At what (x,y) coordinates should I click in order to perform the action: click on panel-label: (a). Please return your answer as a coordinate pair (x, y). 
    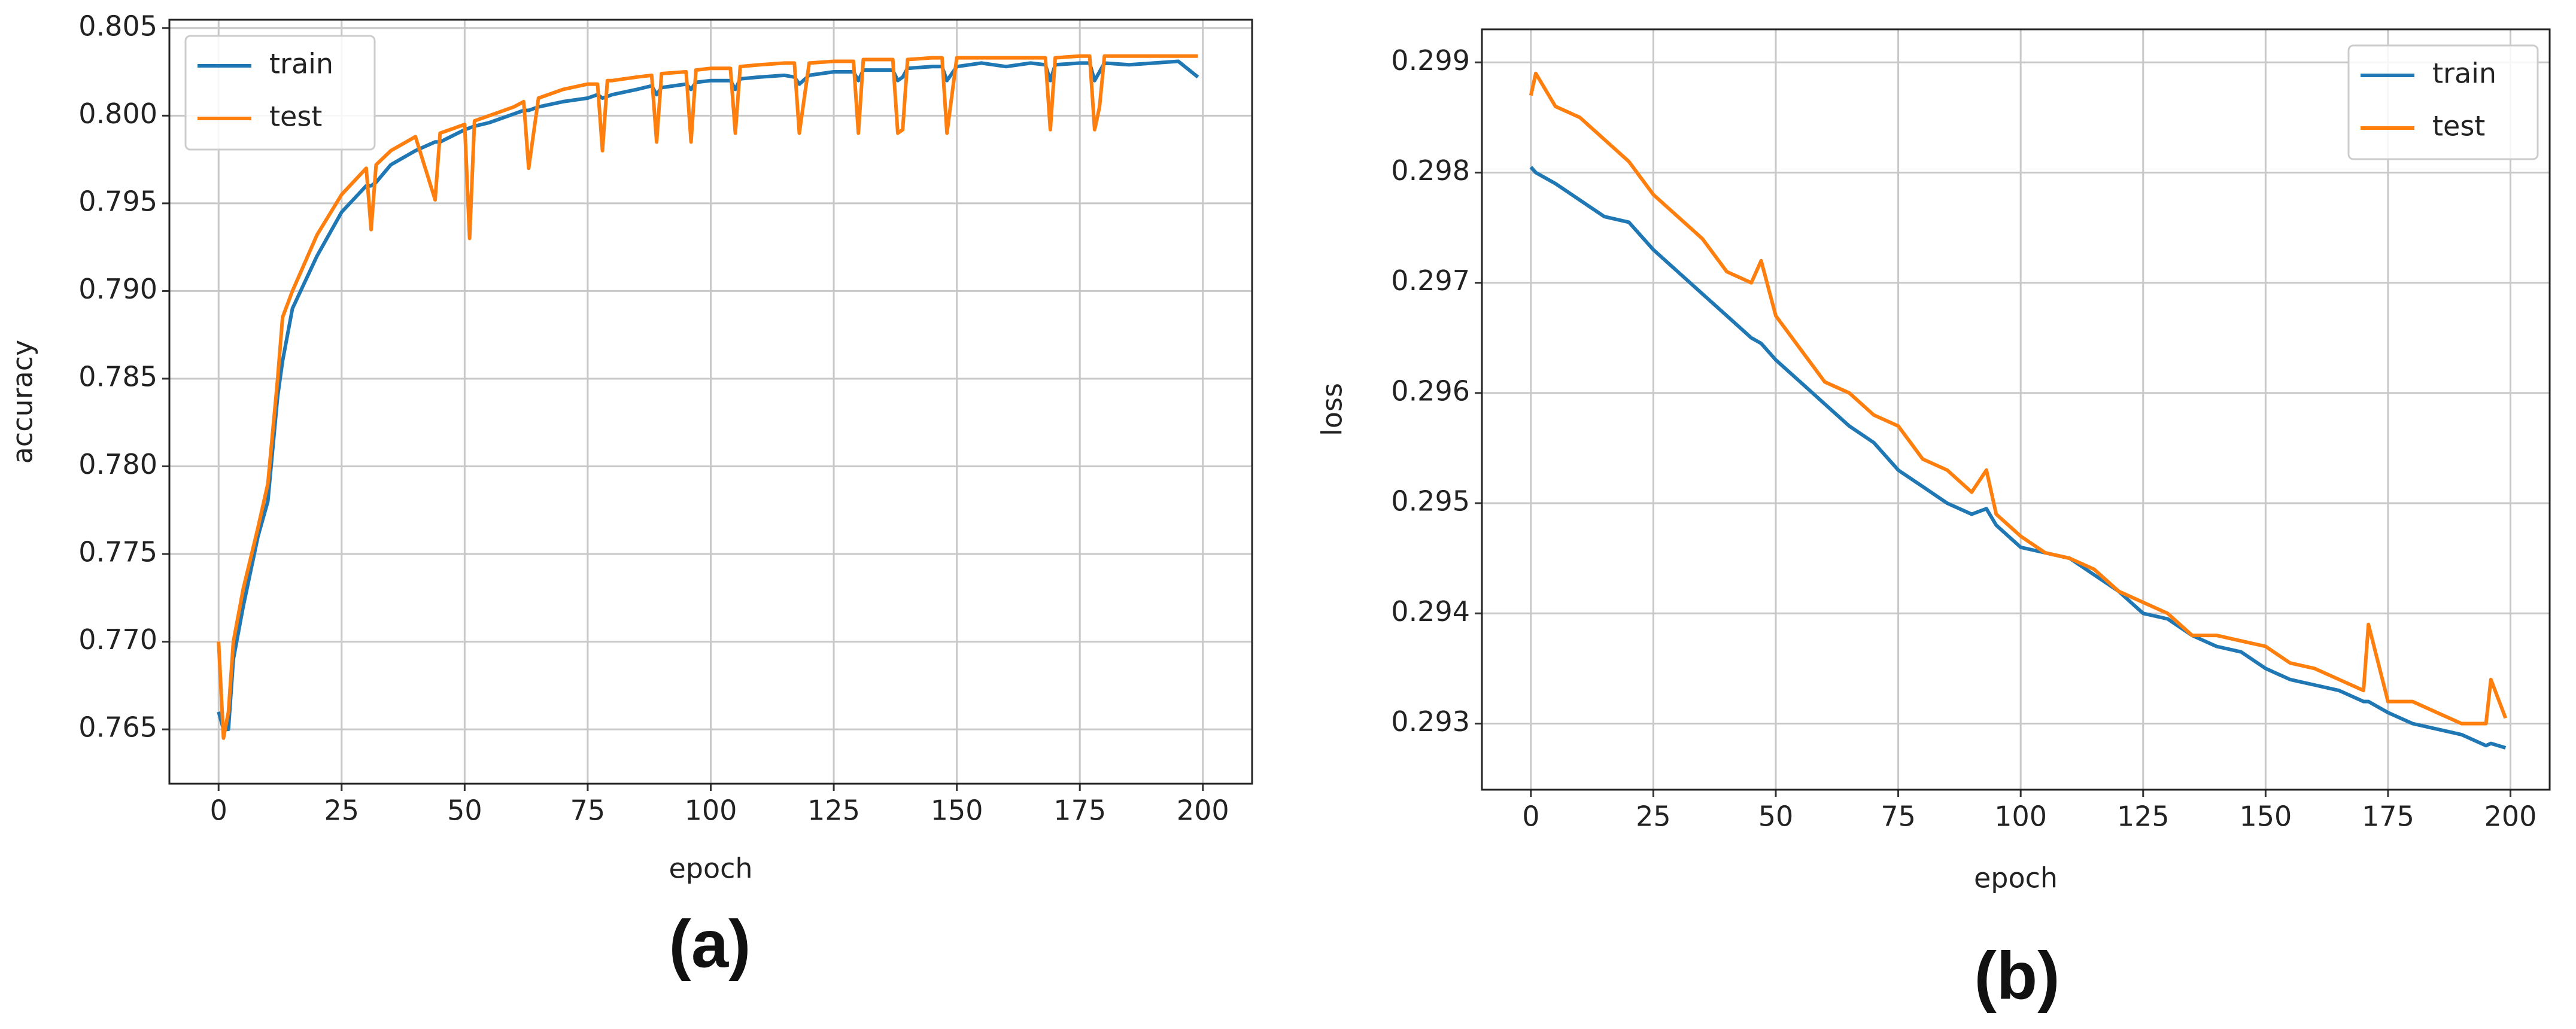
    Looking at the image, I should click on (710, 944).